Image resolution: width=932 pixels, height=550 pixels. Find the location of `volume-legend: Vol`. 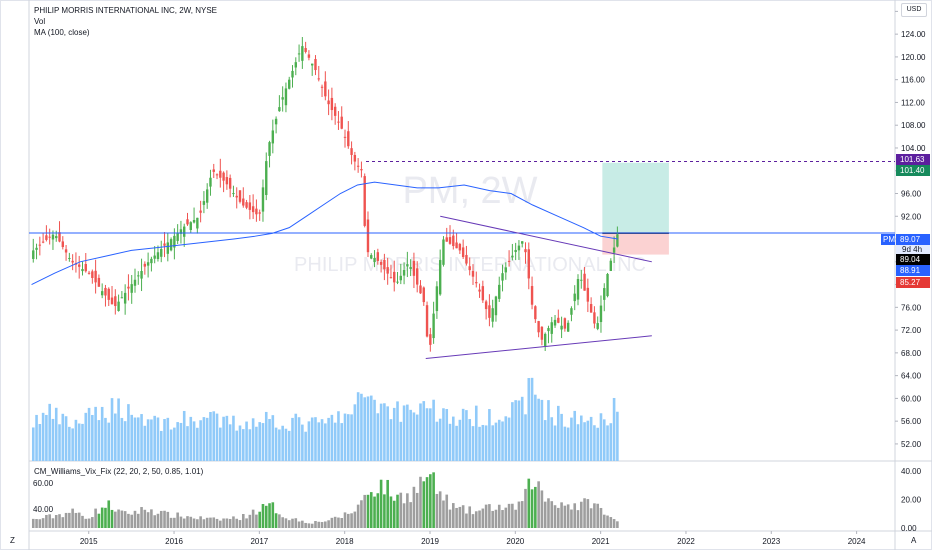

volume-legend: Vol is located at coordinates (40, 21).